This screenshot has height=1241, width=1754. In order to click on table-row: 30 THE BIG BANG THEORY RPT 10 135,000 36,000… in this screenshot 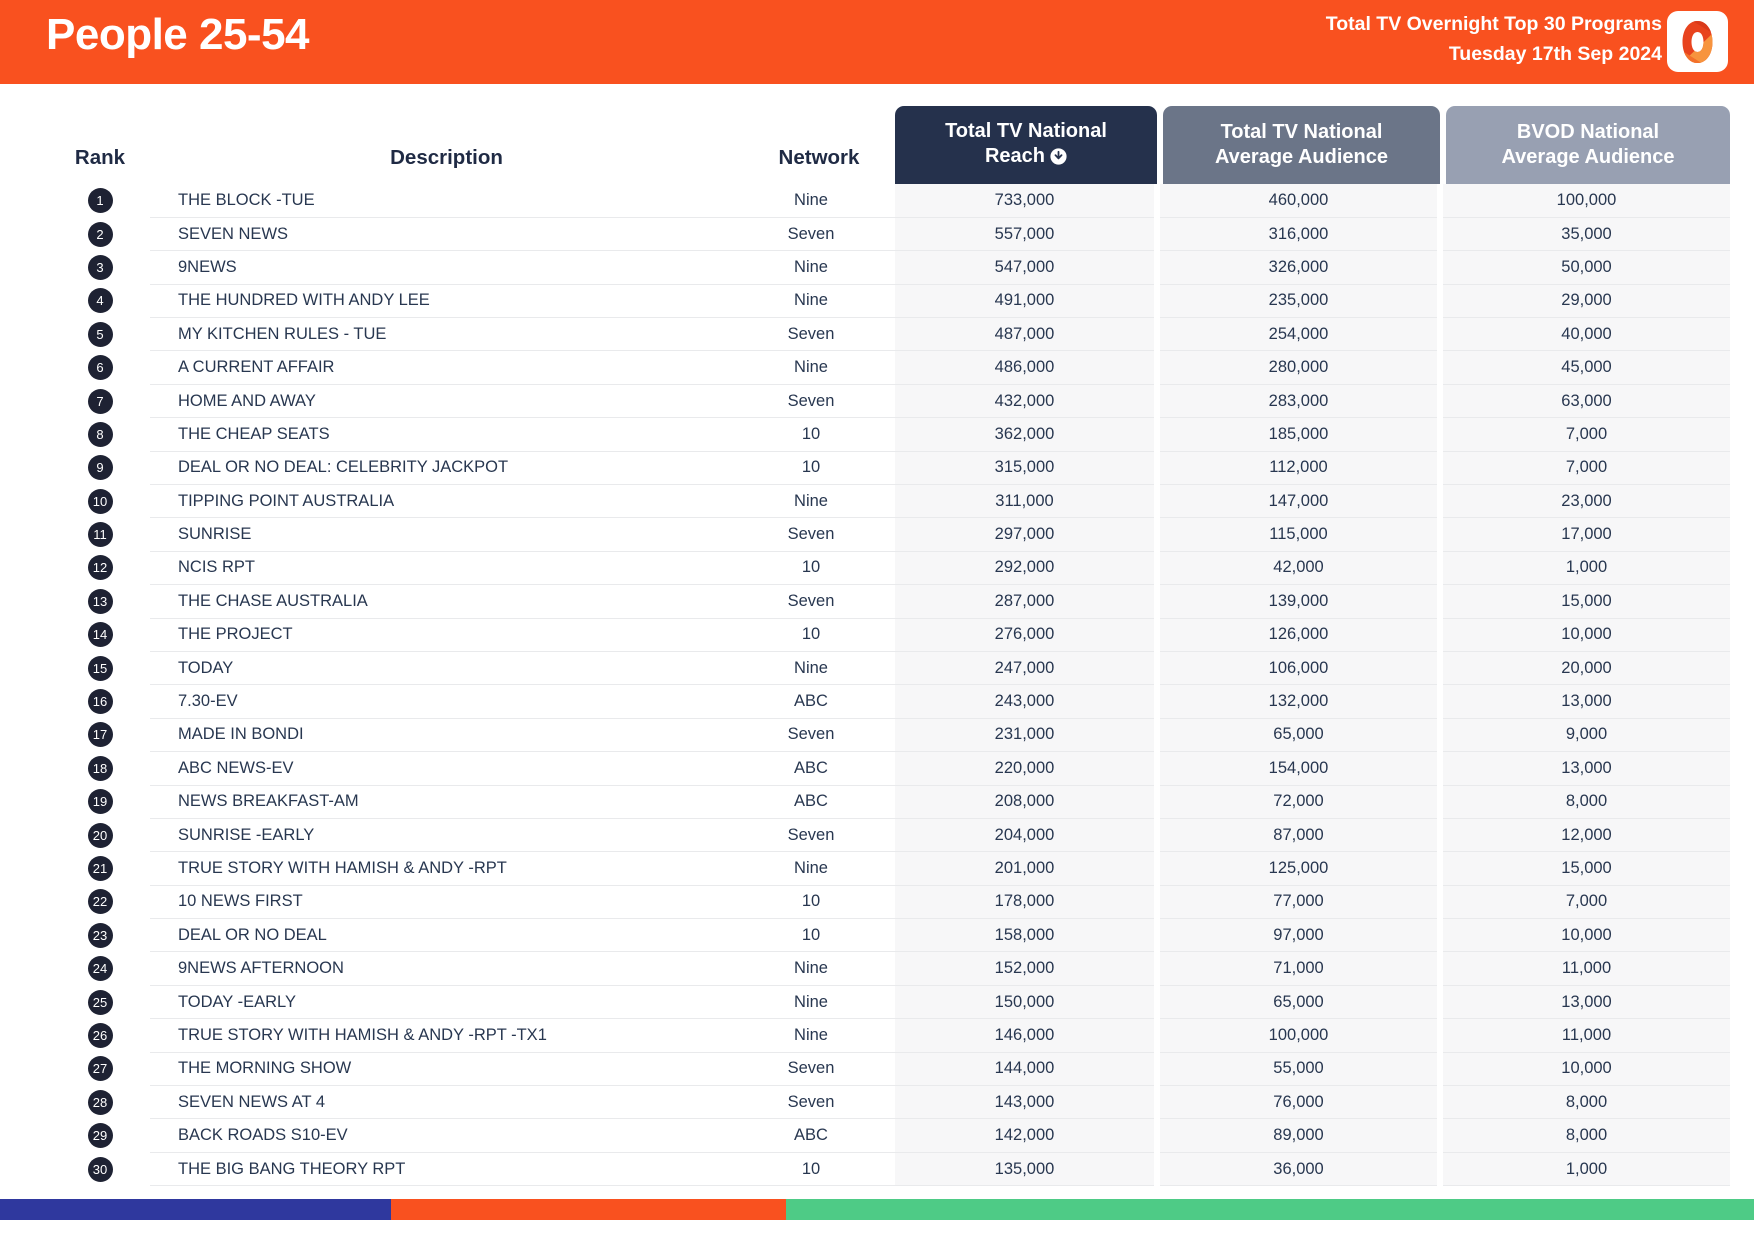, I will do `click(890, 1169)`.